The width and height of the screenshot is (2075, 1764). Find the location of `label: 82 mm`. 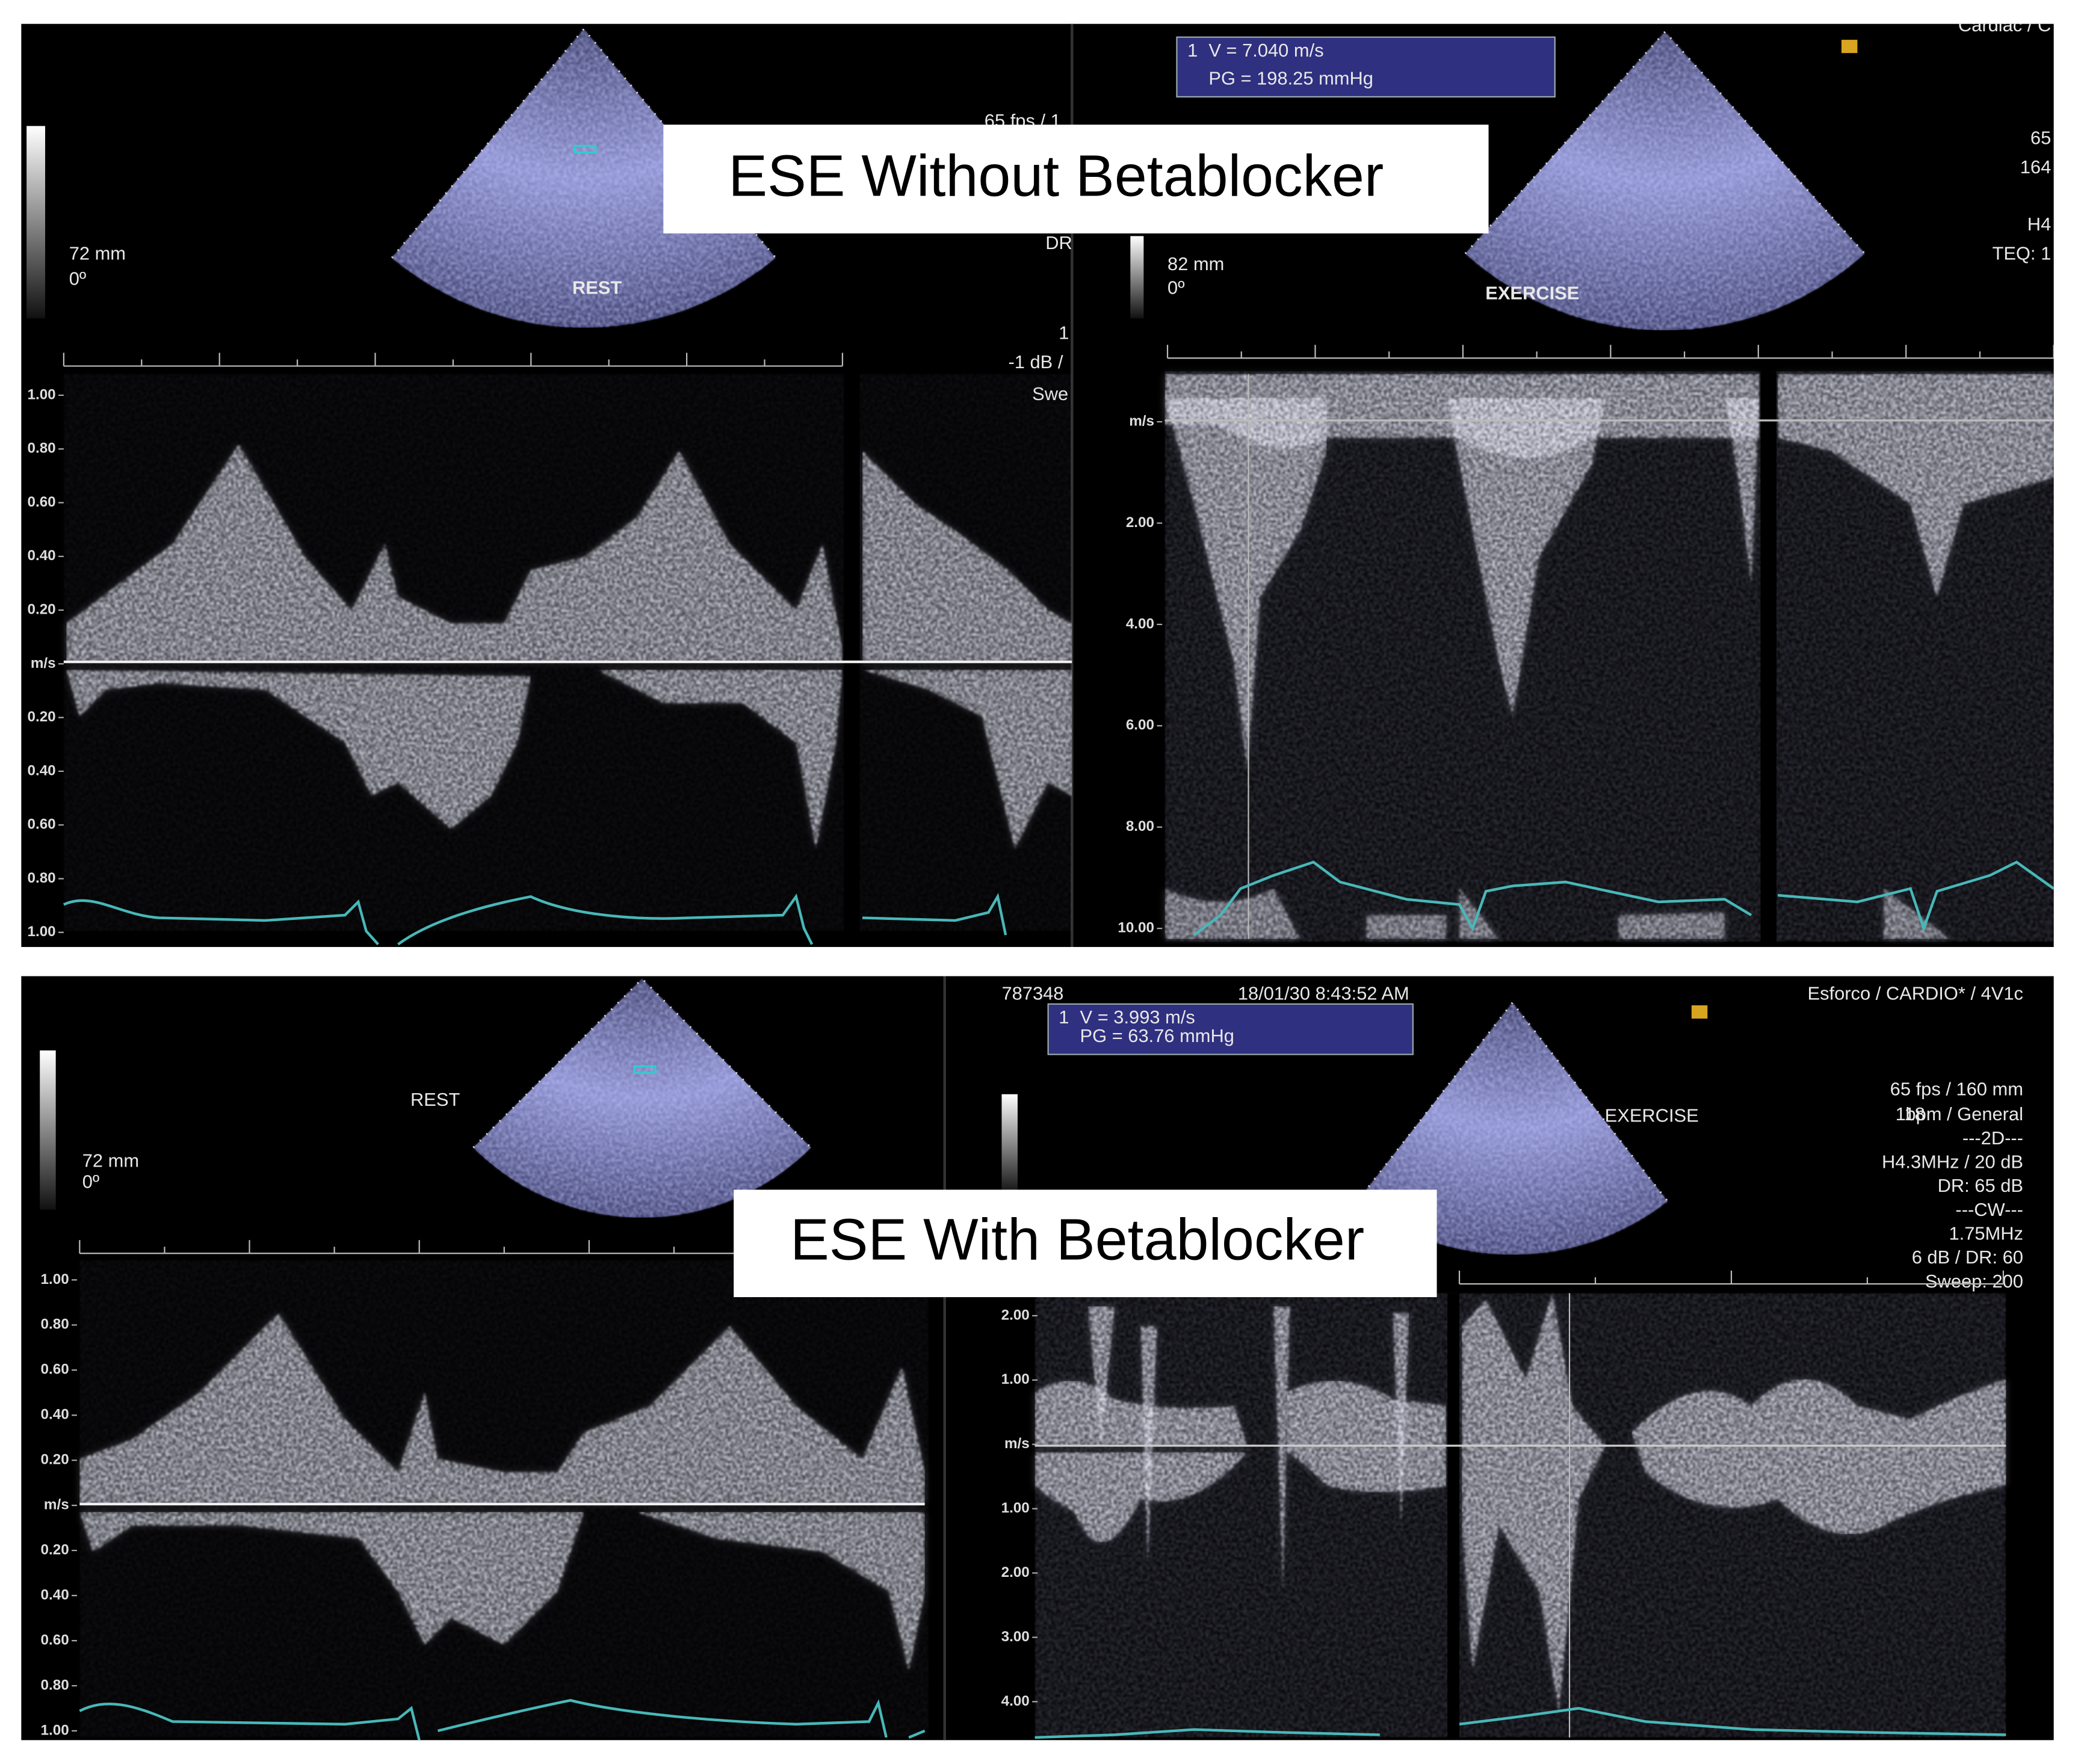

label: 82 mm is located at coordinates (1195, 263).